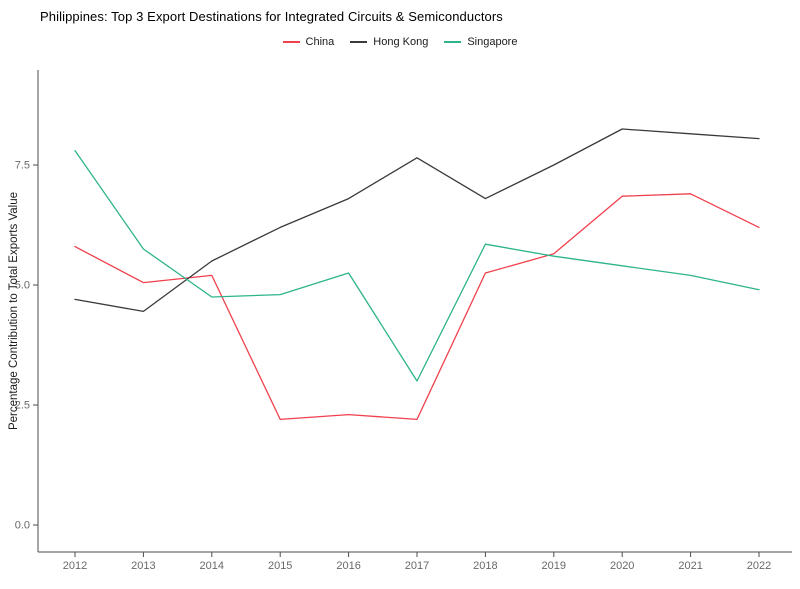 The image size is (800, 589). I want to click on legend-line-swatch-singapore, so click(453, 42).